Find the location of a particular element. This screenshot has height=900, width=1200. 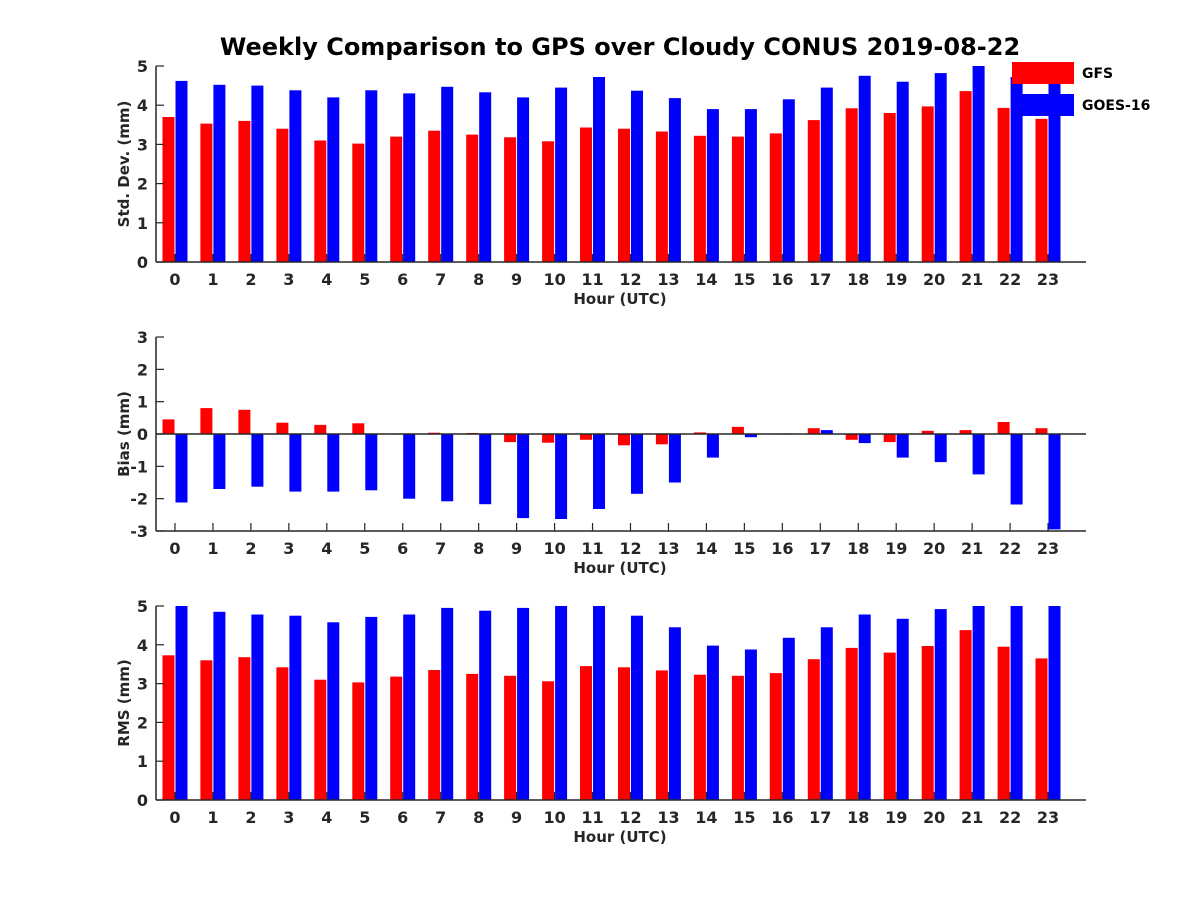

legend-swatch-gfs is located at coordinates (1043, 73).